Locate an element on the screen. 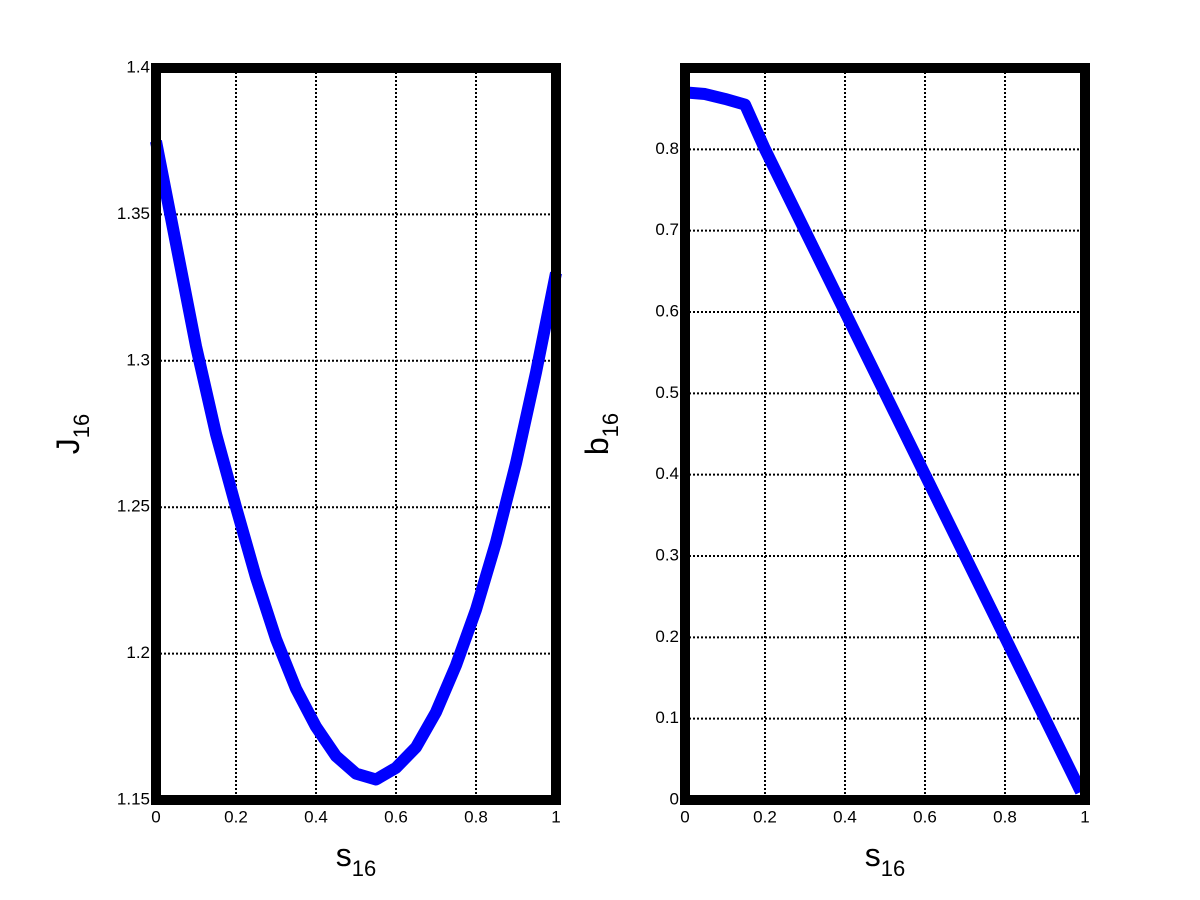 This screenshot has height=900, width=1200. y-tick-label: 1.25 is located at coordinates (133, 506).